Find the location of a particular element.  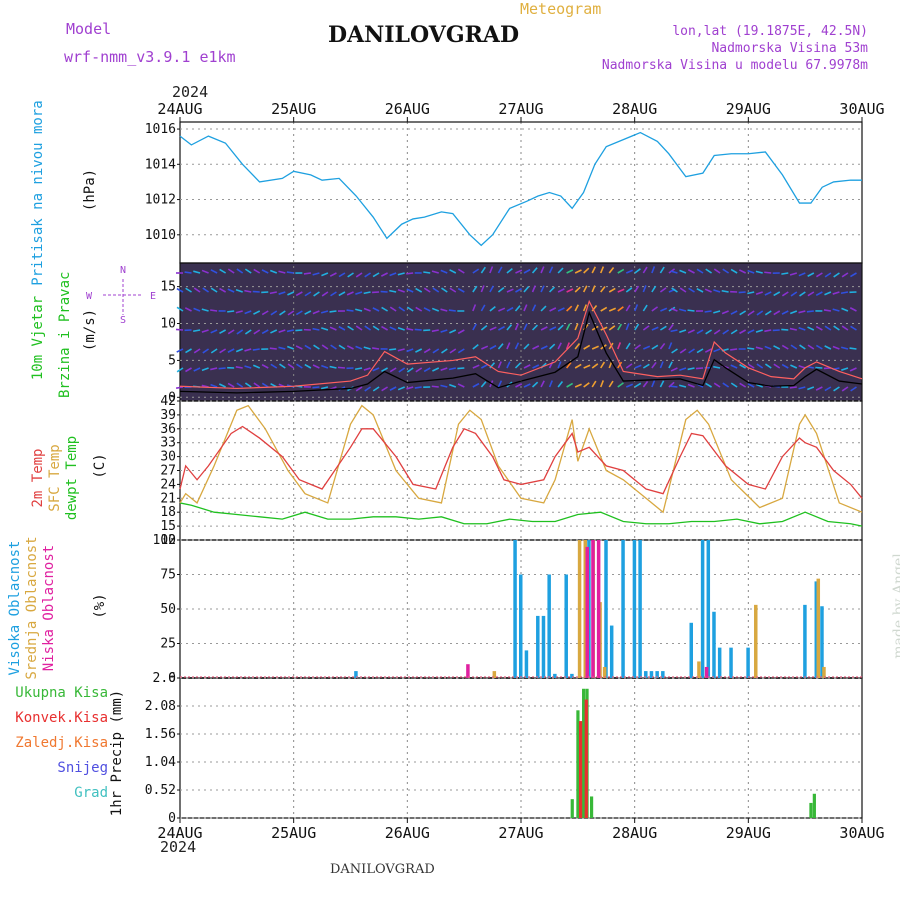

wind-unit: (m/s) is located at coordinates (90, 330).